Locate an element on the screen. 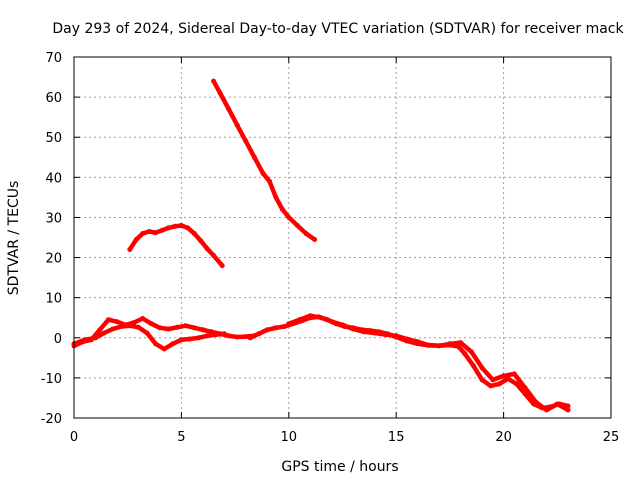 The image size is (640, 480). x-tick-label: 10 is located at coordinates (289, 437).